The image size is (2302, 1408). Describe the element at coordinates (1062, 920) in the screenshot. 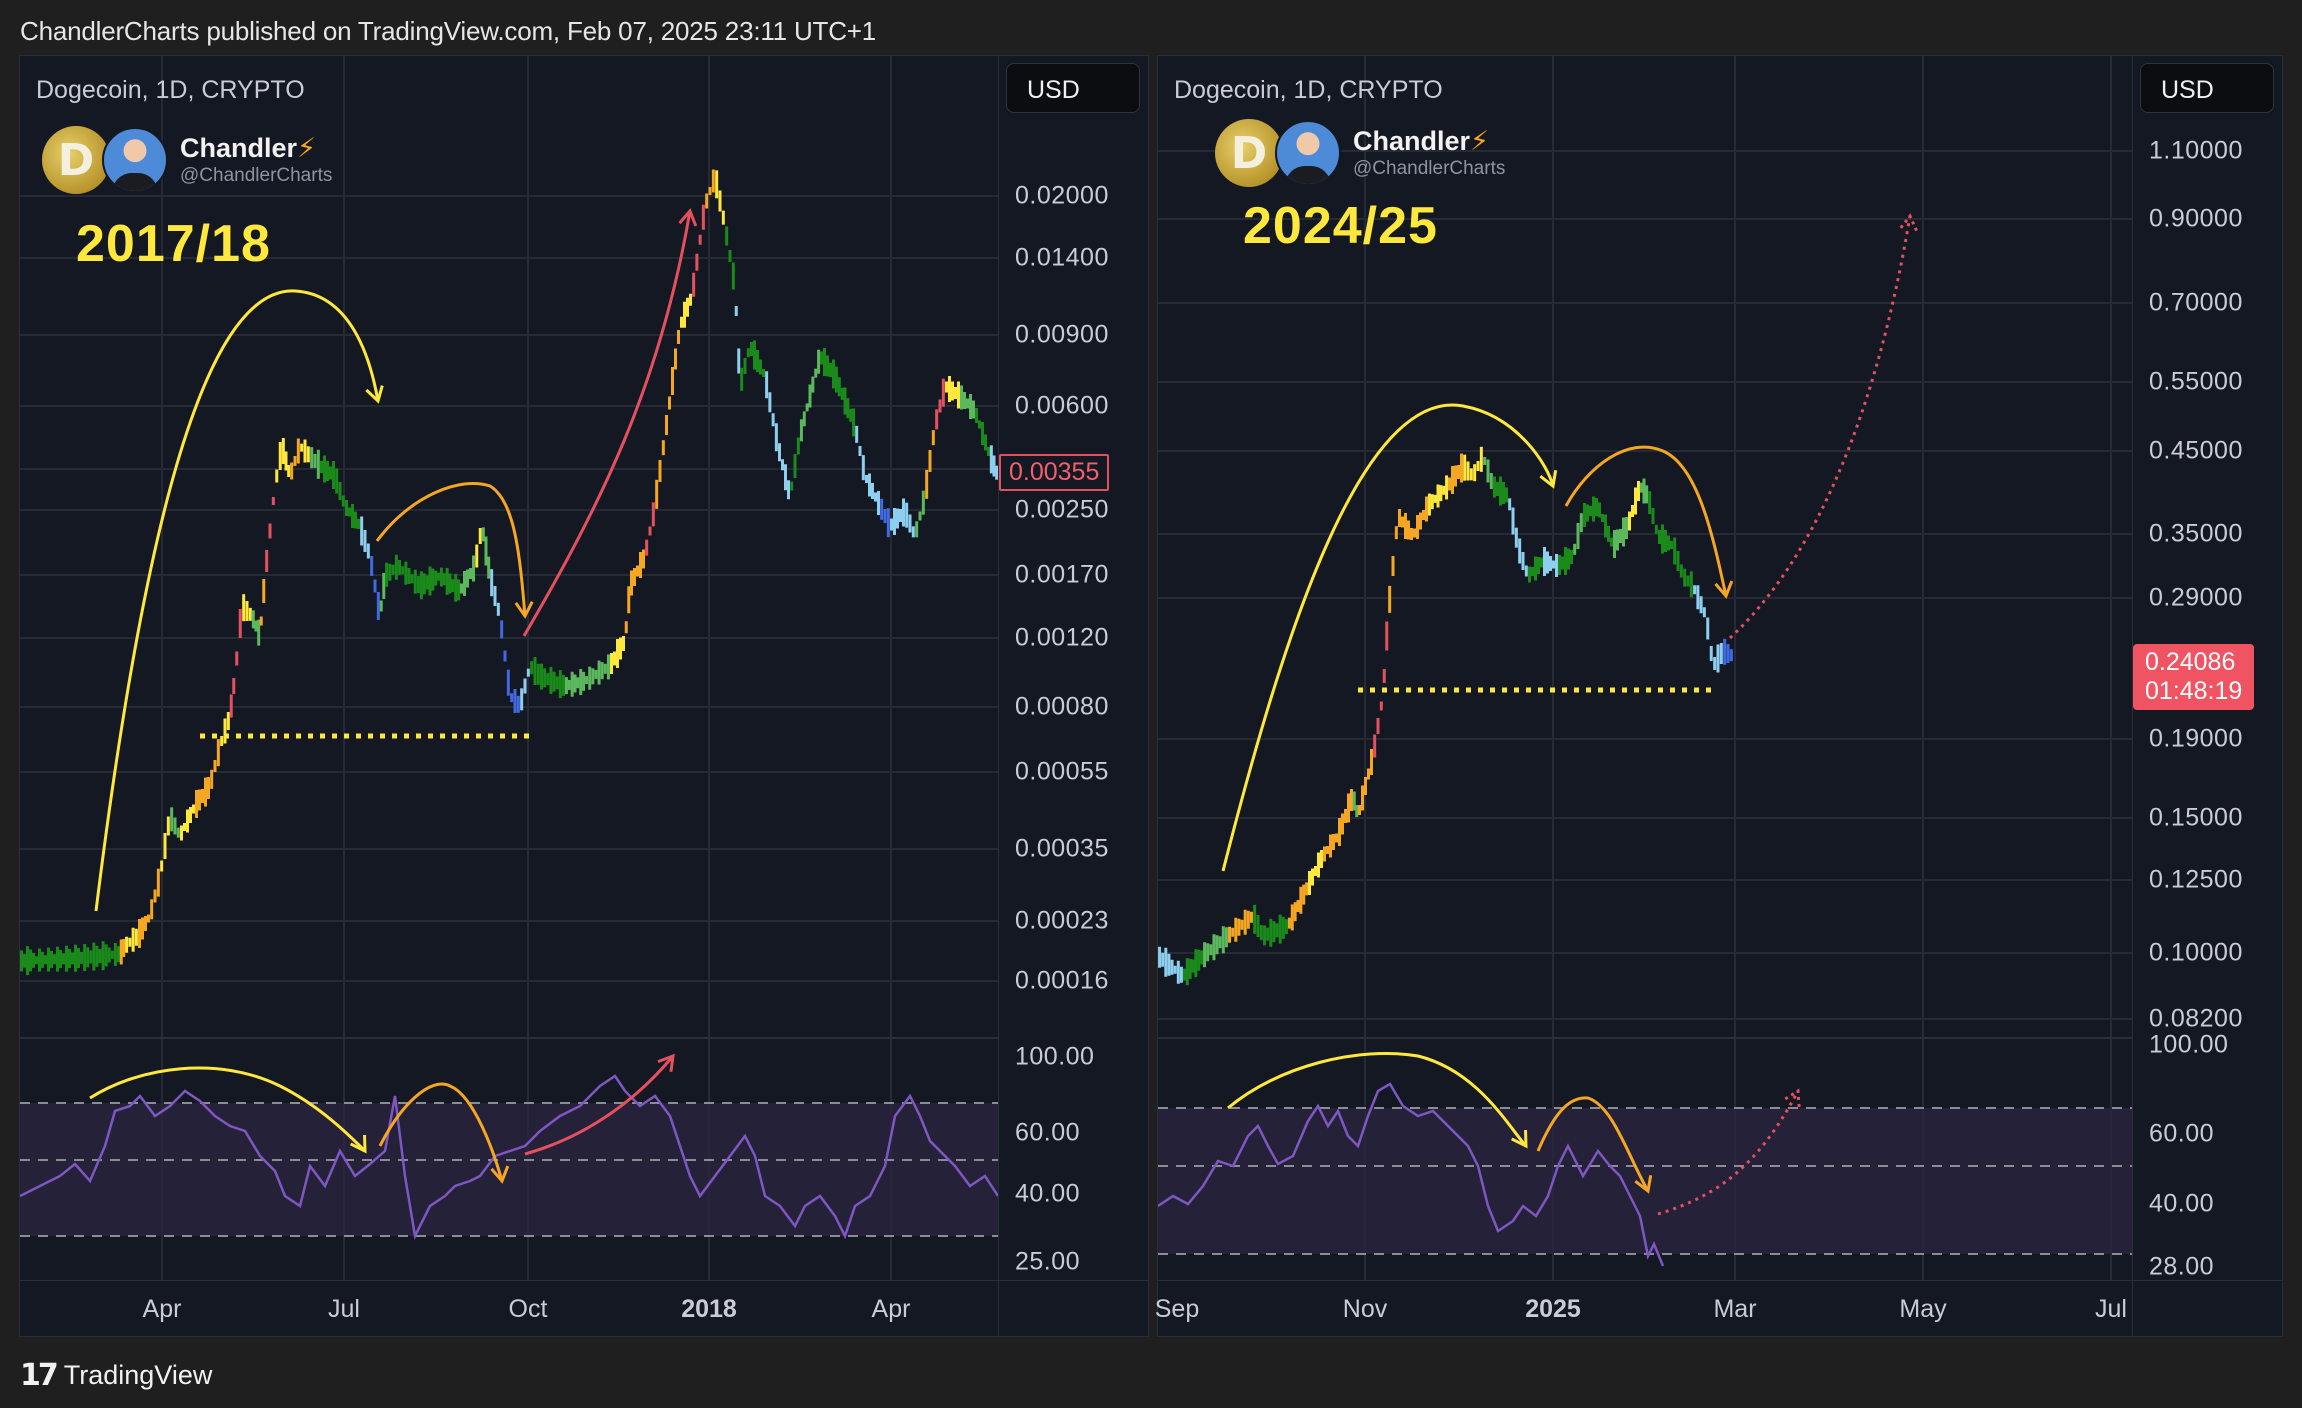

I see `price-tick: 0.00023` at that location.